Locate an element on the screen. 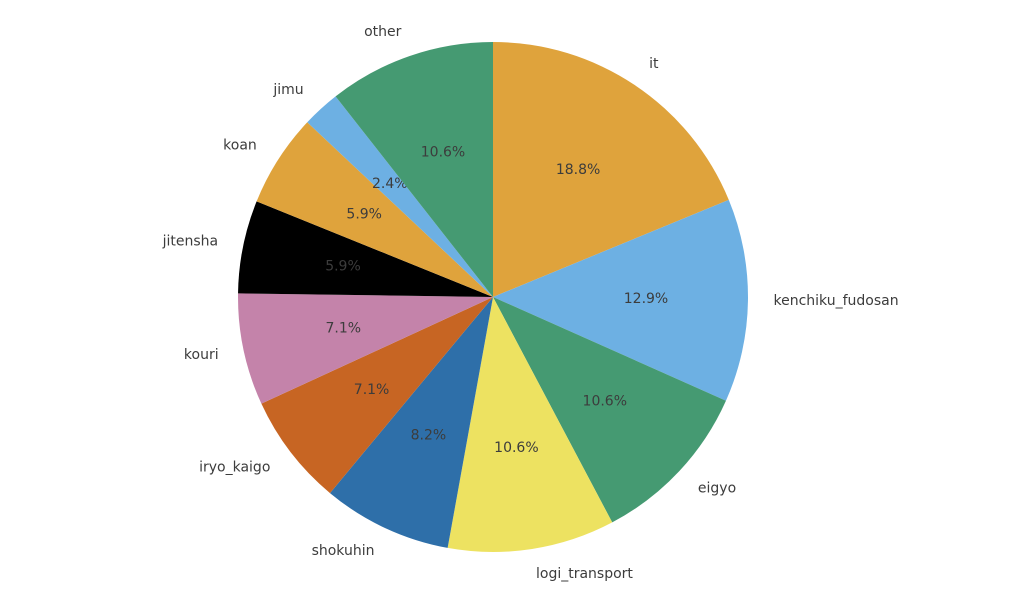  pie-slice-it is located at coordinates (611, 169).